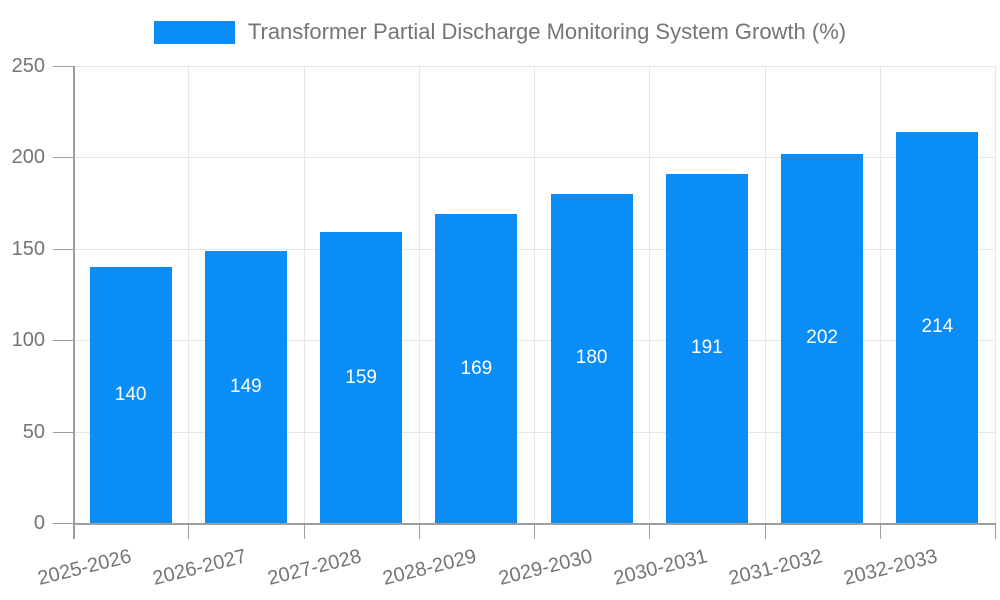 The width and height of the screenshot is (1000, 600). I want to click on bar-value-label: 159, so click(361, 377).